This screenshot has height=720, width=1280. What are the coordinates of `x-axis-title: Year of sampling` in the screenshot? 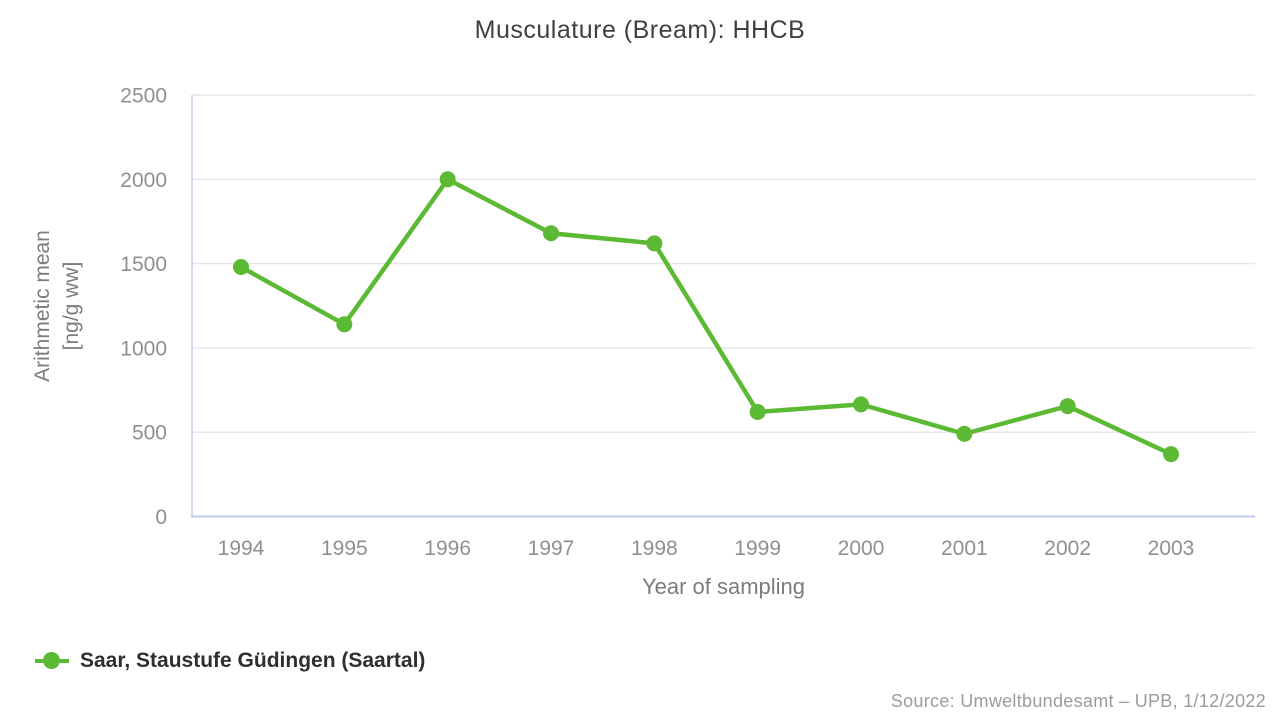 It's located at (723, 586).